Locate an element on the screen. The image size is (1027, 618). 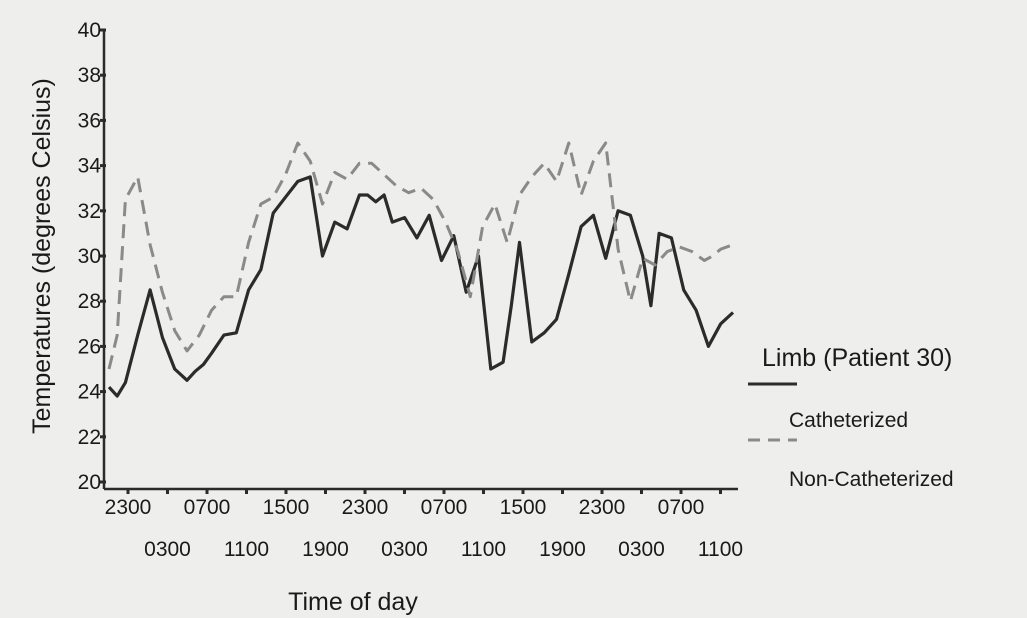
y-tick-label: 20 is located at coordinates (89, 482).